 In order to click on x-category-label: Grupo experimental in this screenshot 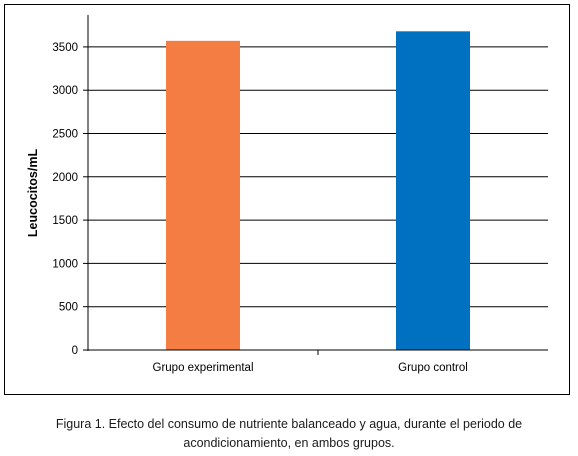, I will do `click(203, 368)`.